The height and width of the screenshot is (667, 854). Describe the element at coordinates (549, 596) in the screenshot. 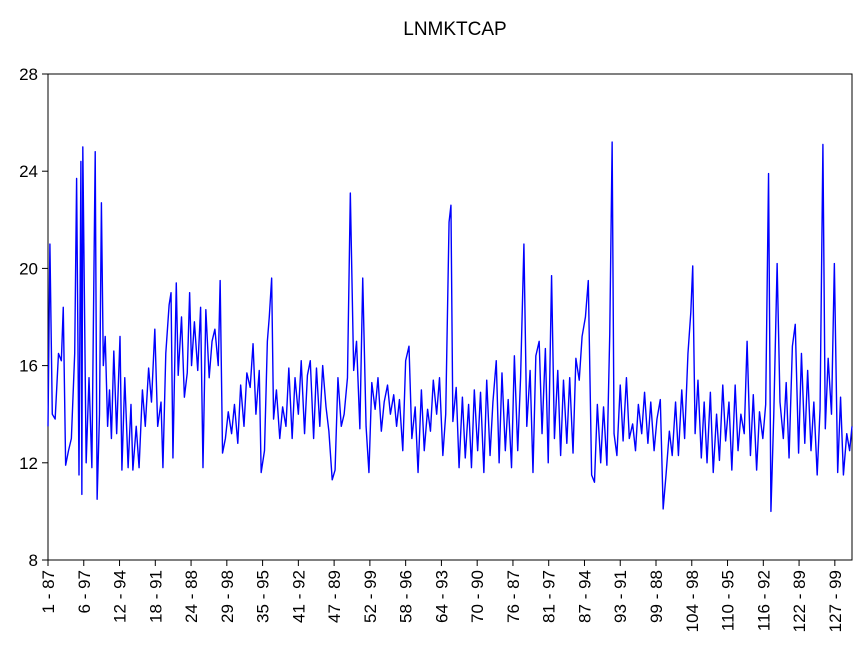

I see `x-tick-label: 81 - 97` at that location.